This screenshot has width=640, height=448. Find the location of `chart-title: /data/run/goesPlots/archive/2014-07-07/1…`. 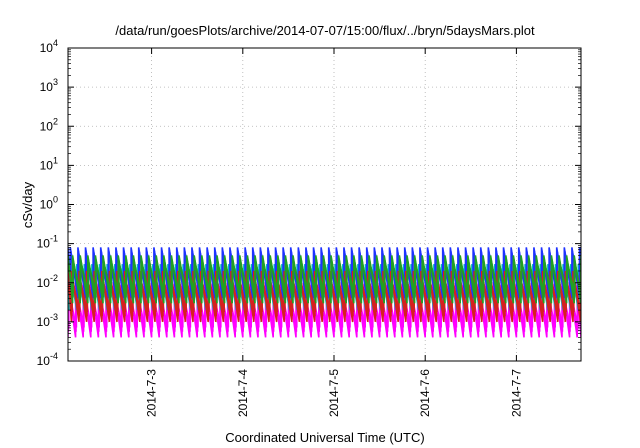

chart-title: /data/run/goesPlots/archive/2014-07-07/1… is located at coordinates (325, 30).